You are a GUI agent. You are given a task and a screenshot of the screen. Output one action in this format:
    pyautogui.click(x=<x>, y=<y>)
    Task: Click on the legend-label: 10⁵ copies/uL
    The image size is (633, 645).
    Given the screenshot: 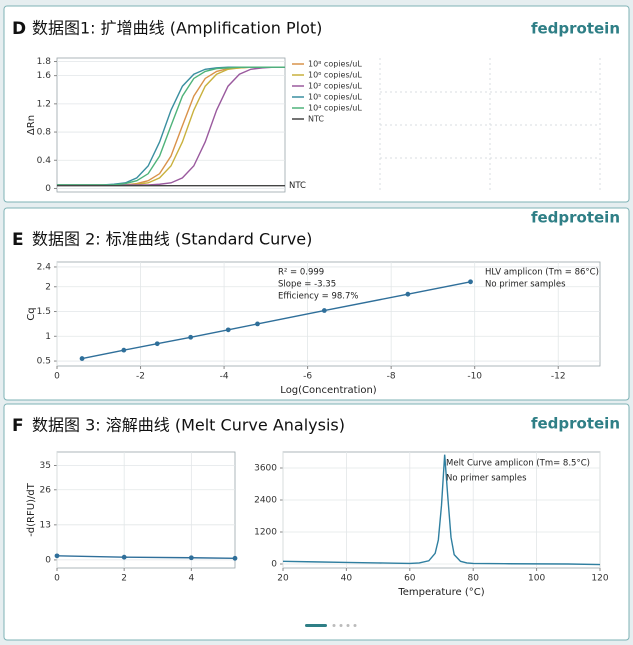 What is the action you would take?
    pyautogui.click(x=335, y=97)
    